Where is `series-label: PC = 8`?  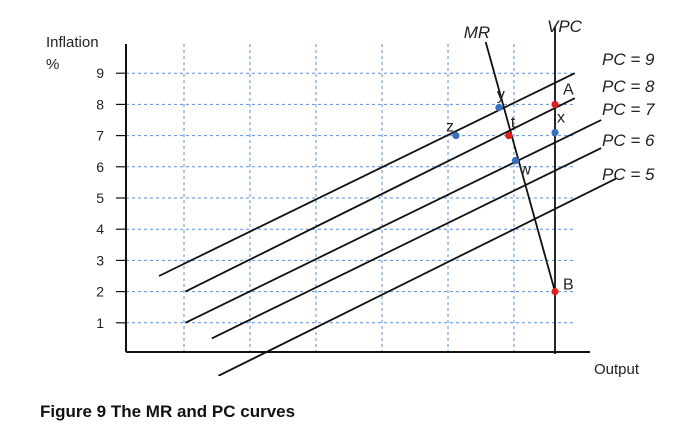 series-label: PC = 8 is located at coordinates (628, 86).